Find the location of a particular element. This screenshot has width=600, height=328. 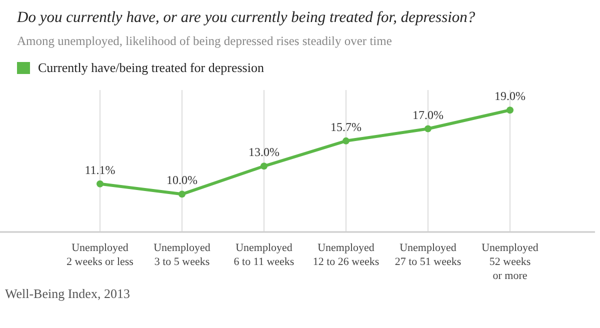

x-tick-label: Unemployed 27 to 51 weeks is located at coordinates (428, 255).